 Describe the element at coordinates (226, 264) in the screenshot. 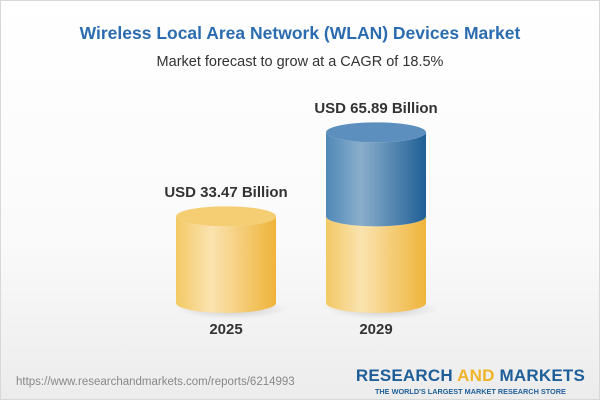

I see `bar-2025` at that location.